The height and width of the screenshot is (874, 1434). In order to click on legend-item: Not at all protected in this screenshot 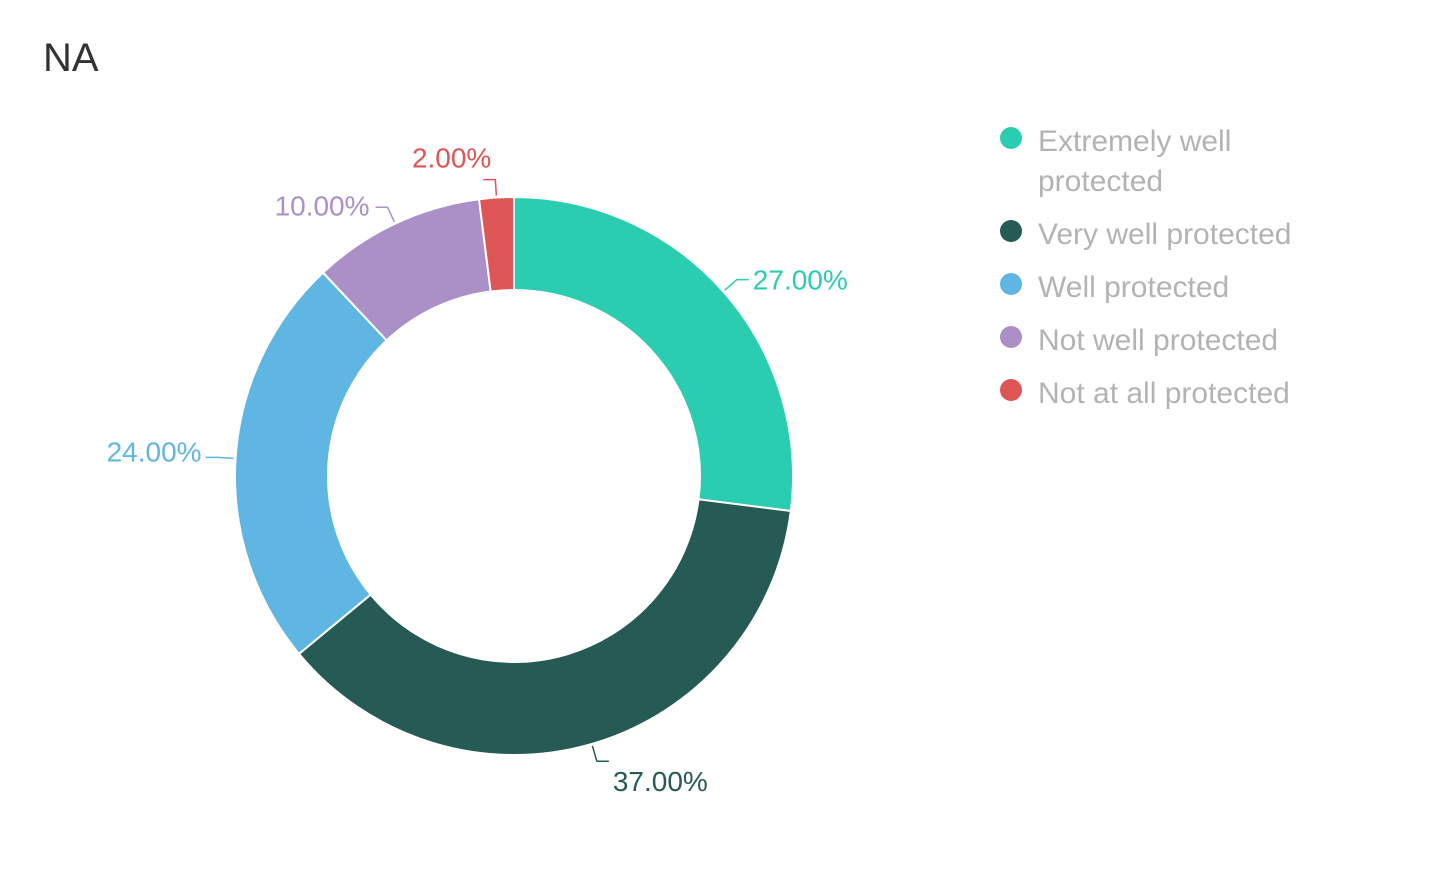, I will do `click(1165, 394)`.